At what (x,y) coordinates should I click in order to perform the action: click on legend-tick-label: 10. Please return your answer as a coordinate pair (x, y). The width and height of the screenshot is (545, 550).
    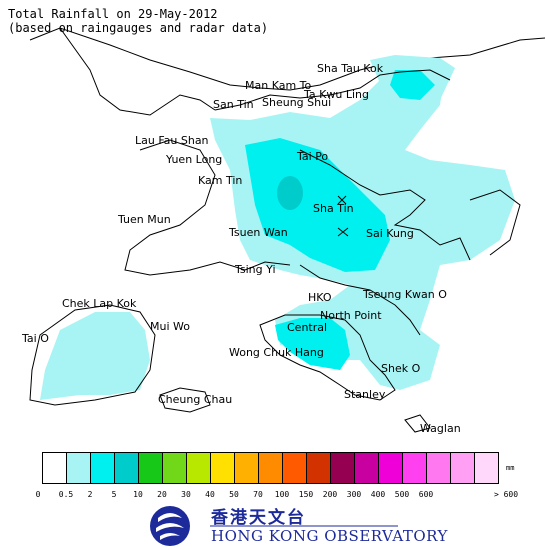
    Looking at the image, I should click on (138, 494).